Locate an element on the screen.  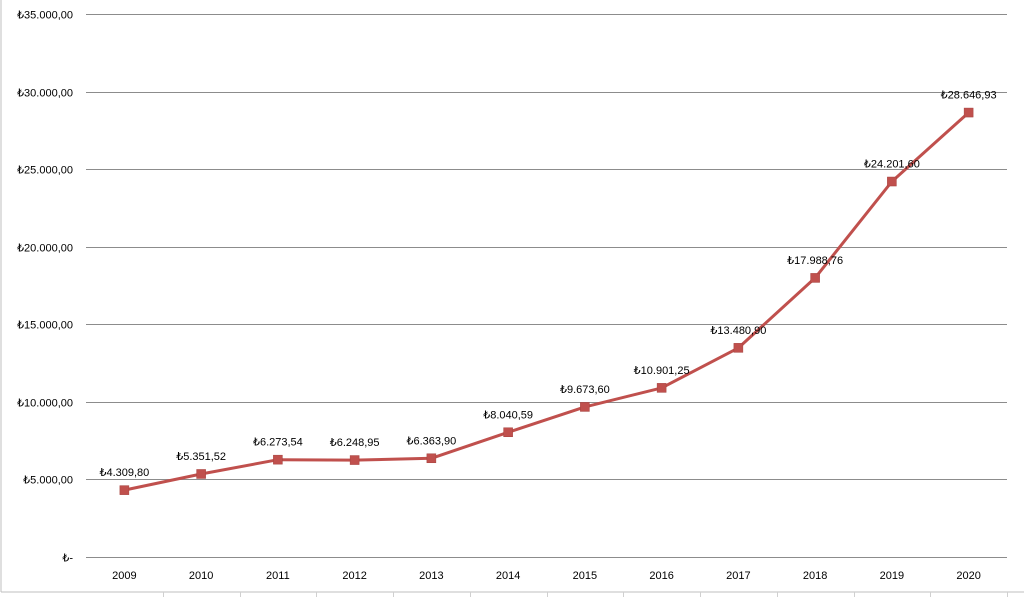
x-tick-label: 2020 is located at coordinates (968, 576).